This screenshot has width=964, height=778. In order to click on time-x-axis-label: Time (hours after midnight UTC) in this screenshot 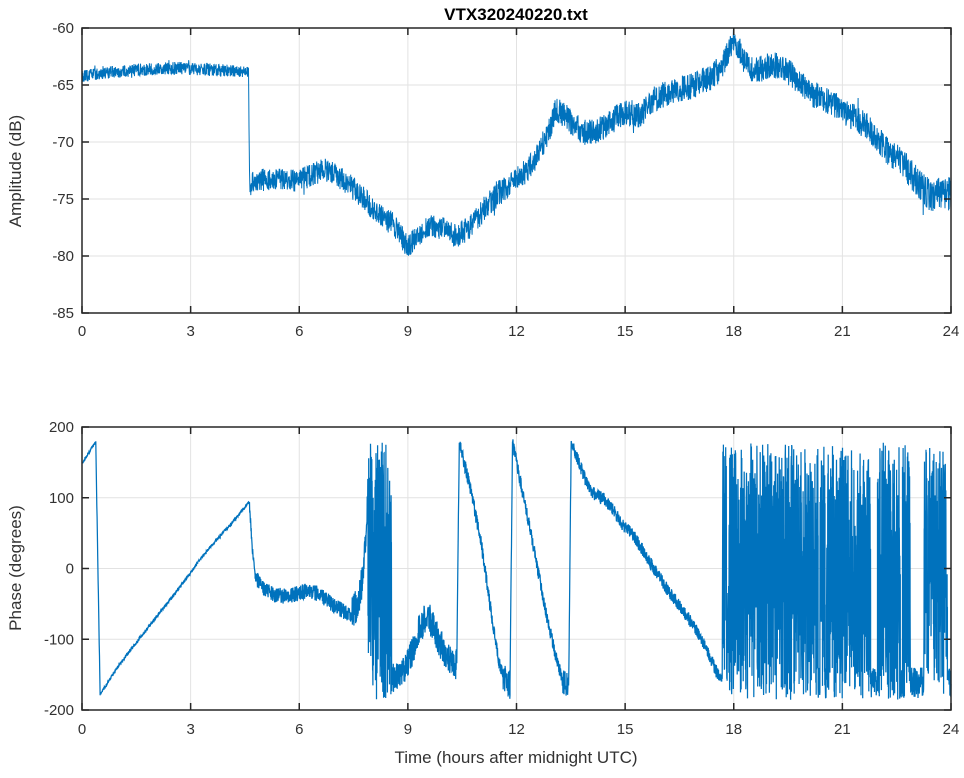, I will do `click(515, 757)`.